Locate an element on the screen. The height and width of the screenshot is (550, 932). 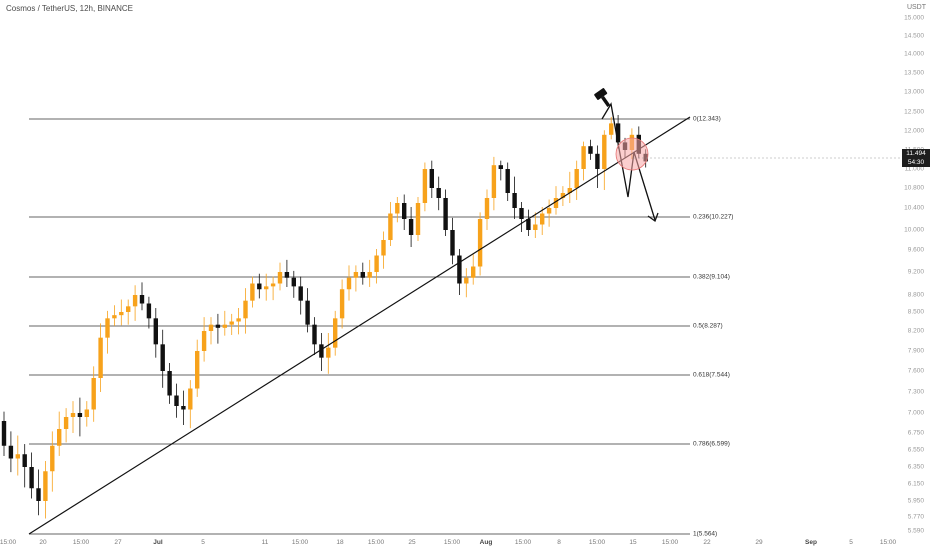
price-axis-label: 11.000 is located at coordinates (914, 169).